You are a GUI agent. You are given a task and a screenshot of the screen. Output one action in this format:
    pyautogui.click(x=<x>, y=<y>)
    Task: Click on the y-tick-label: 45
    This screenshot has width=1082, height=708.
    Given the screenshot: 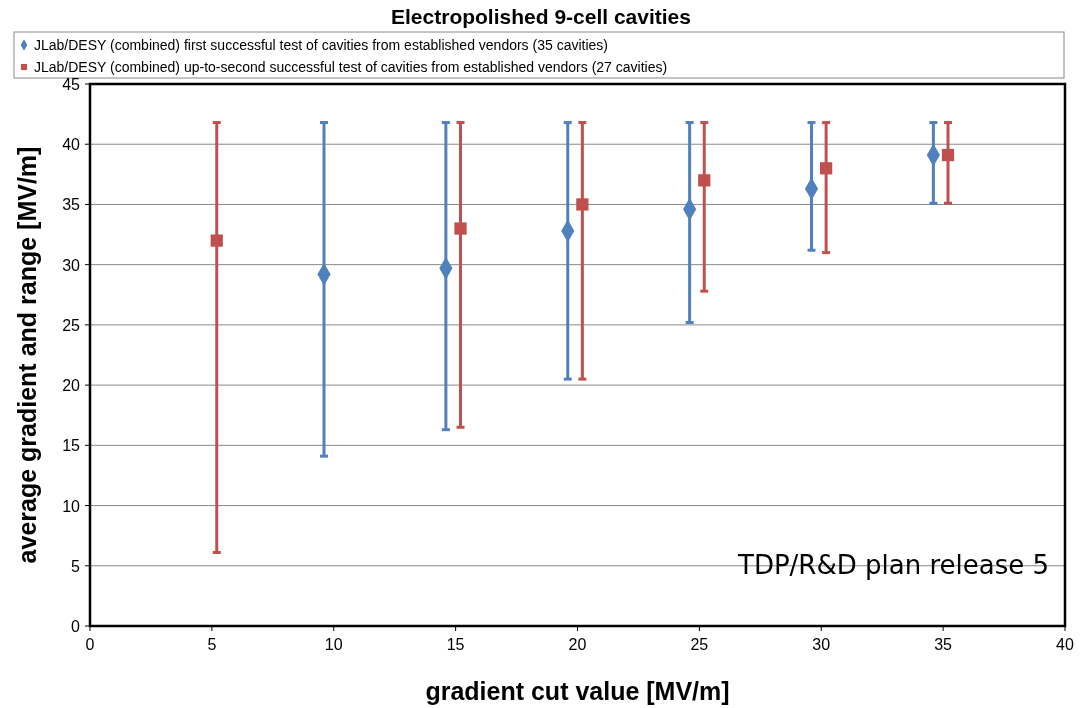 What is the action you would take?
    pyautogui.click(x=71, y=84)
    